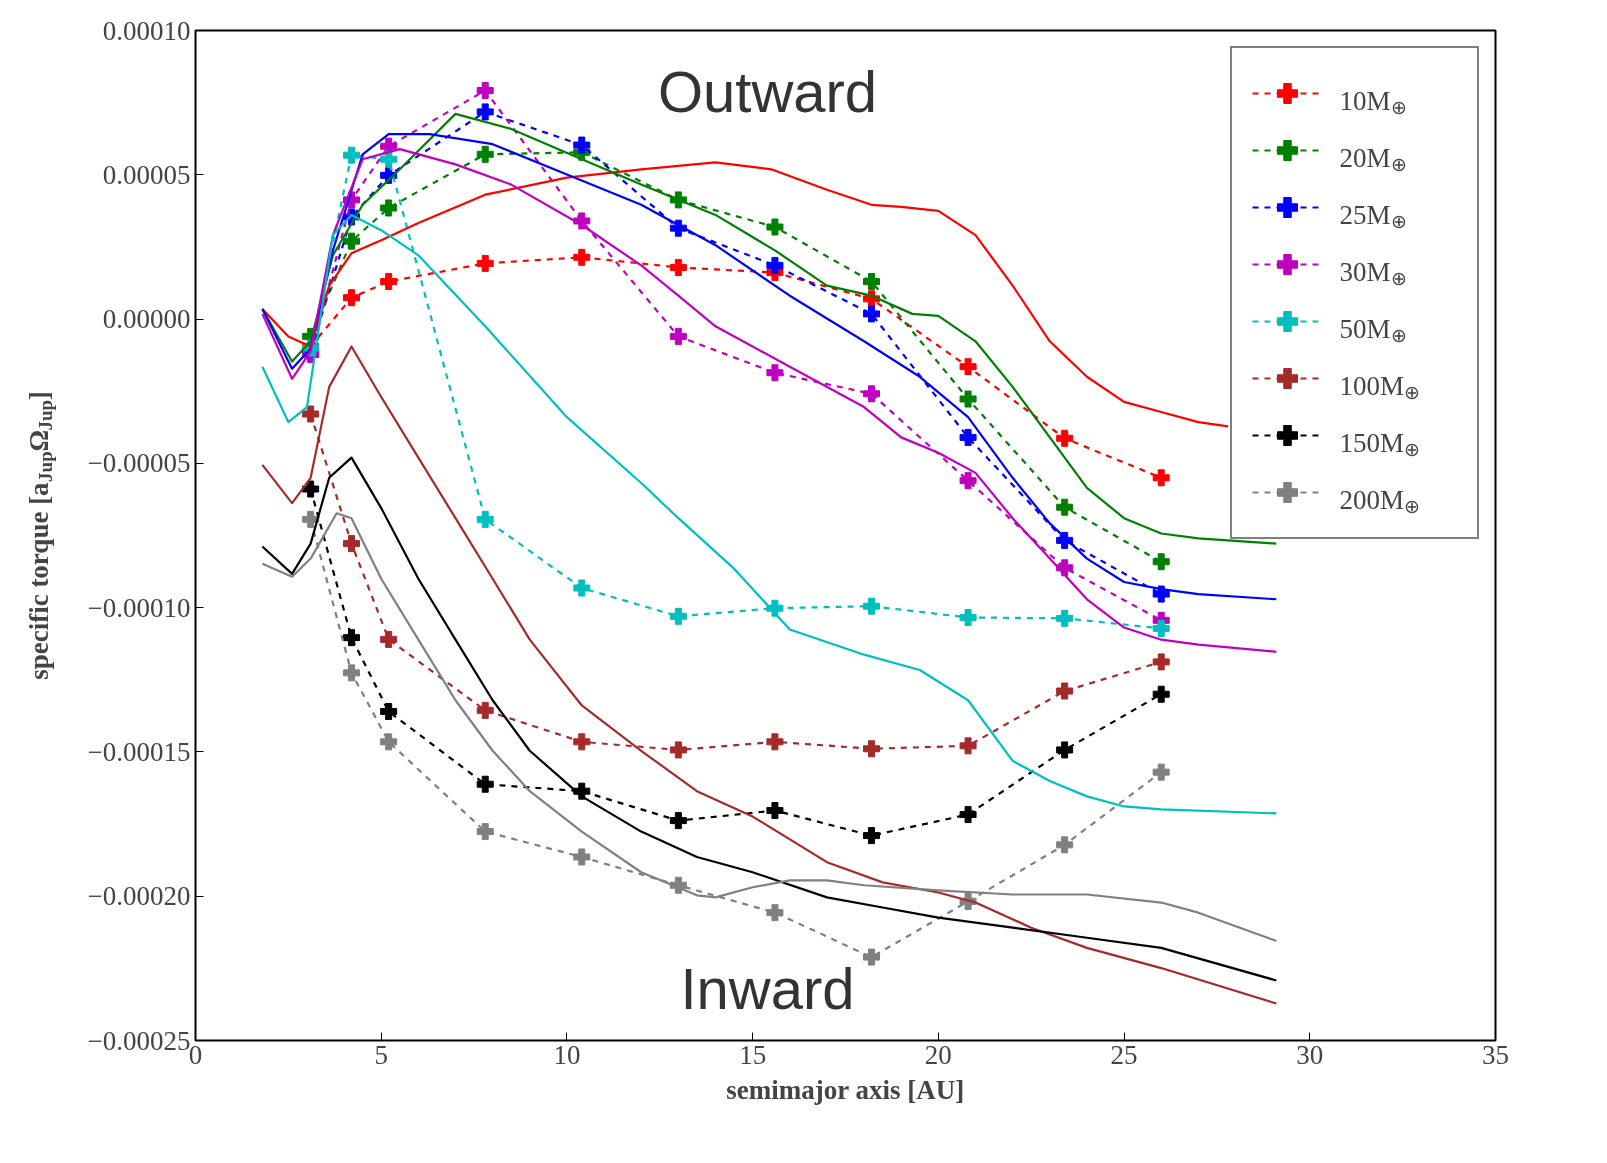  Describe the element at coordinates (1379, 386) in the screenshot. I see `legend-label: 100M⊕` at that location.